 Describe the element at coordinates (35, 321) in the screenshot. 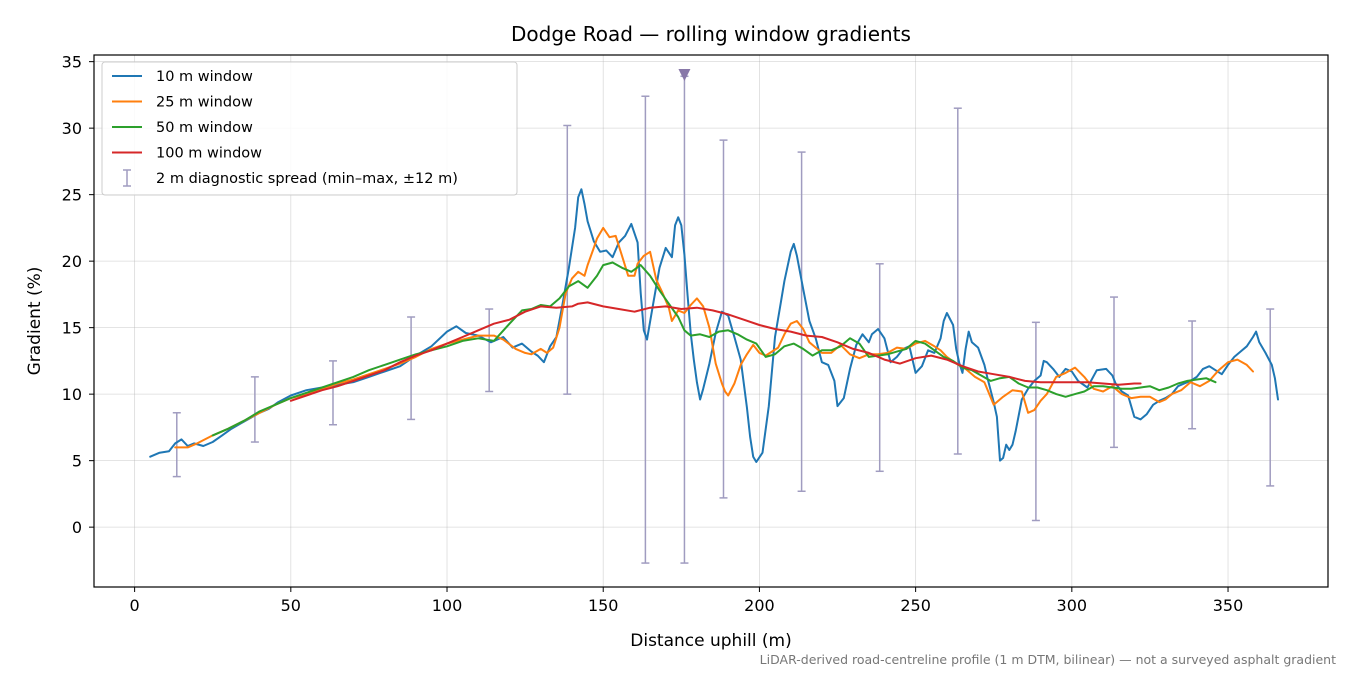

I see `y-axis-label: Gradient (%)` at that location.